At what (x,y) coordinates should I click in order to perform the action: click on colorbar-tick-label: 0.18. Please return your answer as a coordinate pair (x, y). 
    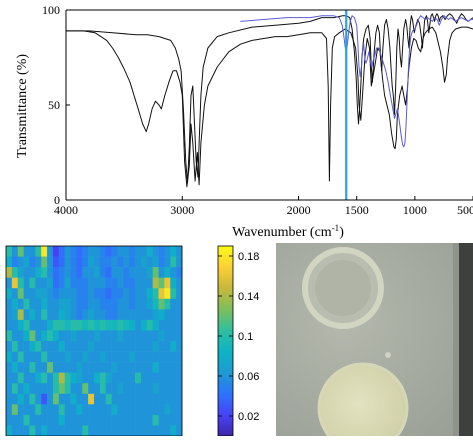
    Looking at the image, I should click on (248, 257).